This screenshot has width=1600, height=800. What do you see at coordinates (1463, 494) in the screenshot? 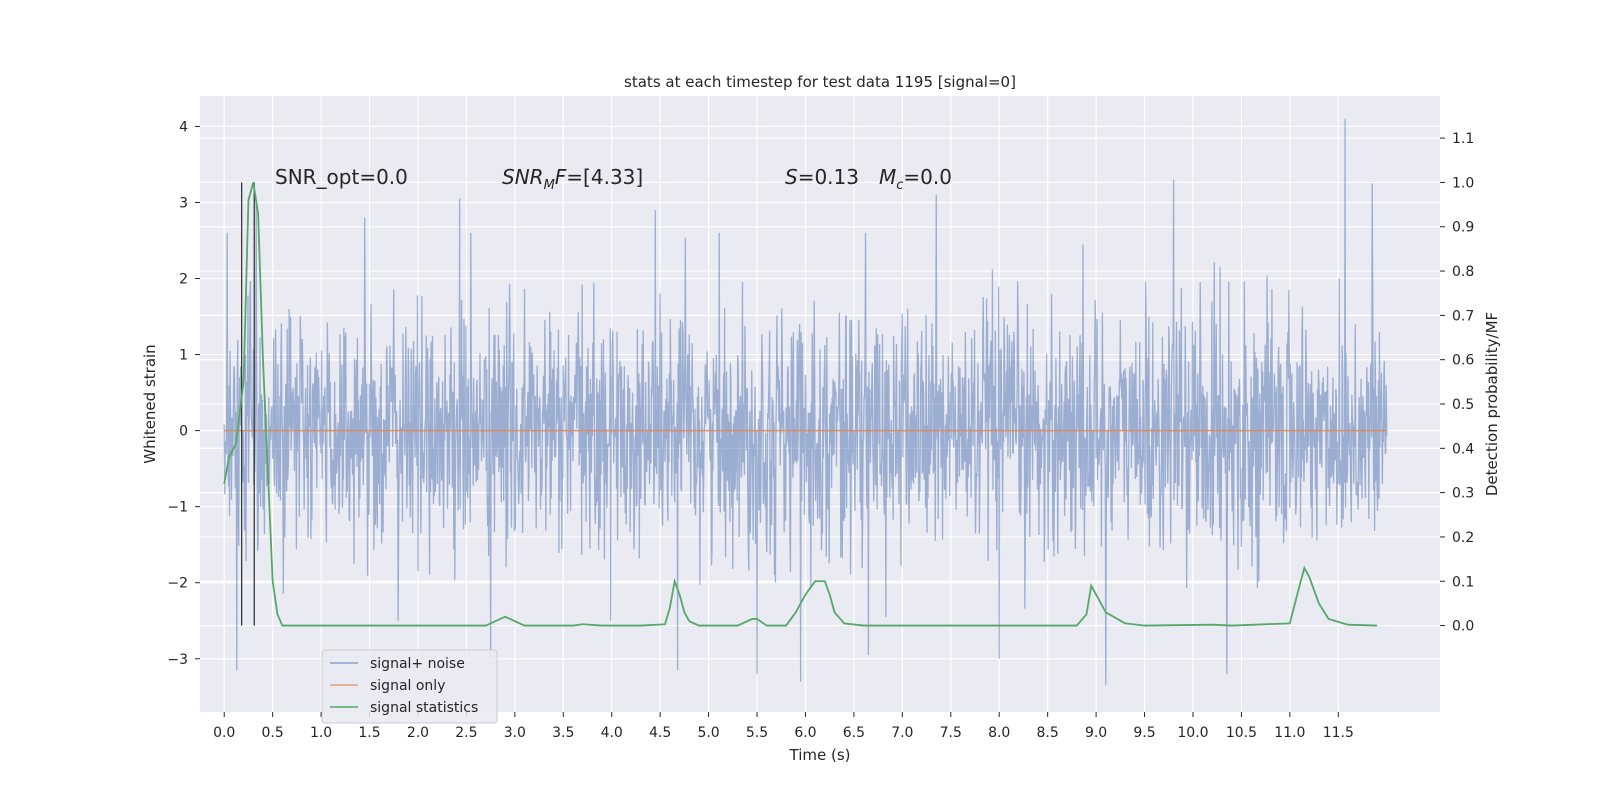
I see `y2-tick-label: 0.3` at bounding box center [1463, 494].